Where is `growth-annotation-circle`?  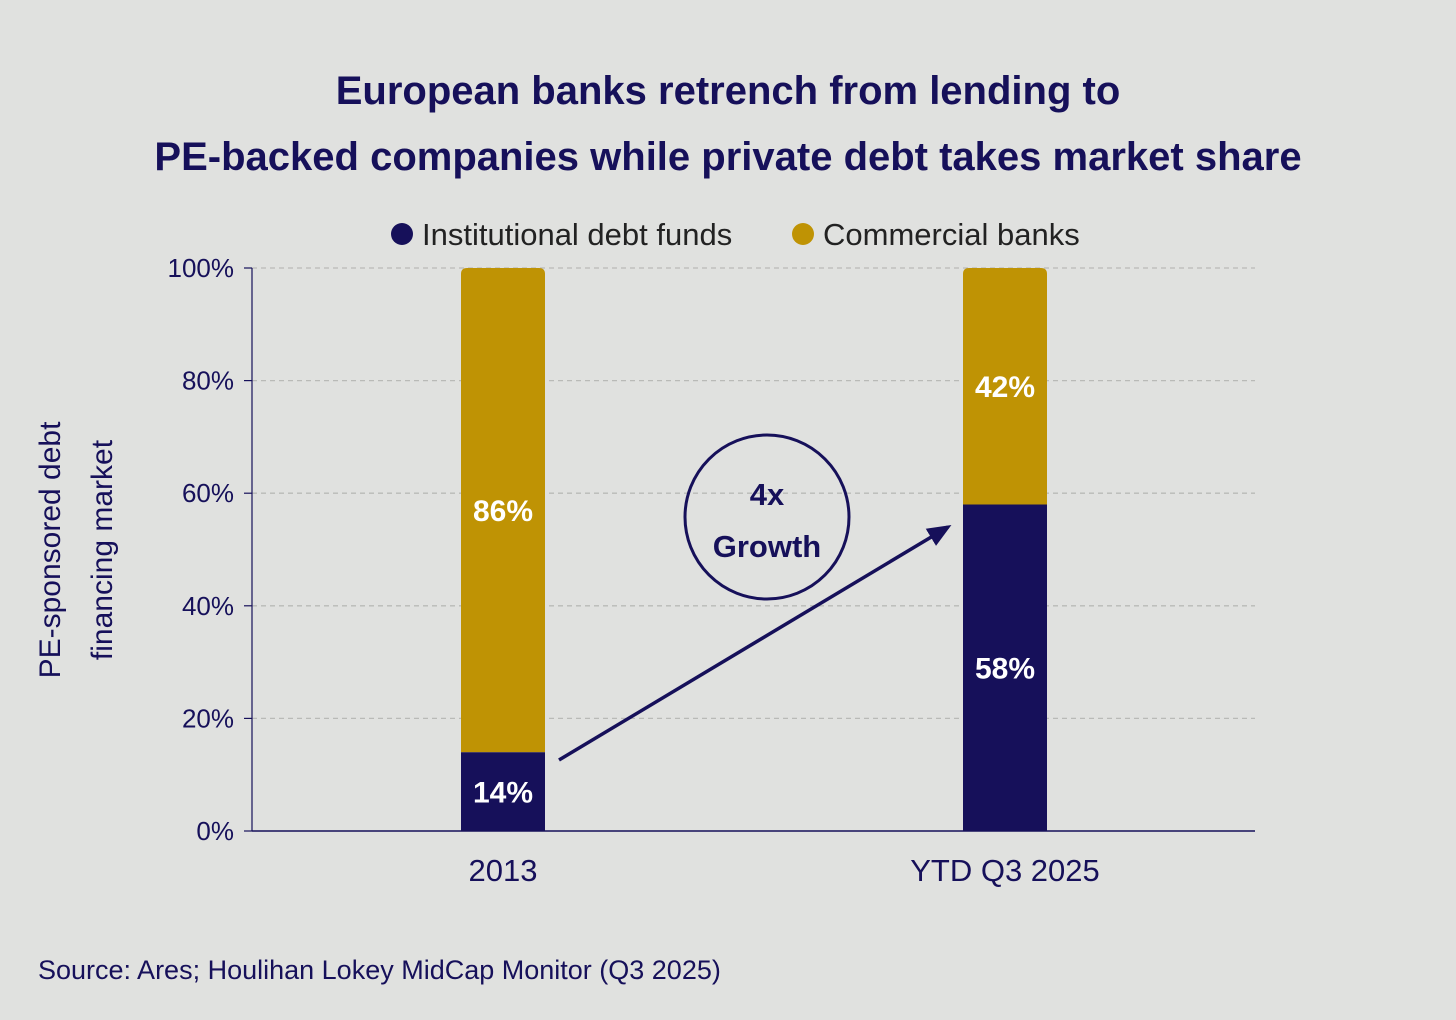
growth-annotation-circle is located at coordinates (767, 517).